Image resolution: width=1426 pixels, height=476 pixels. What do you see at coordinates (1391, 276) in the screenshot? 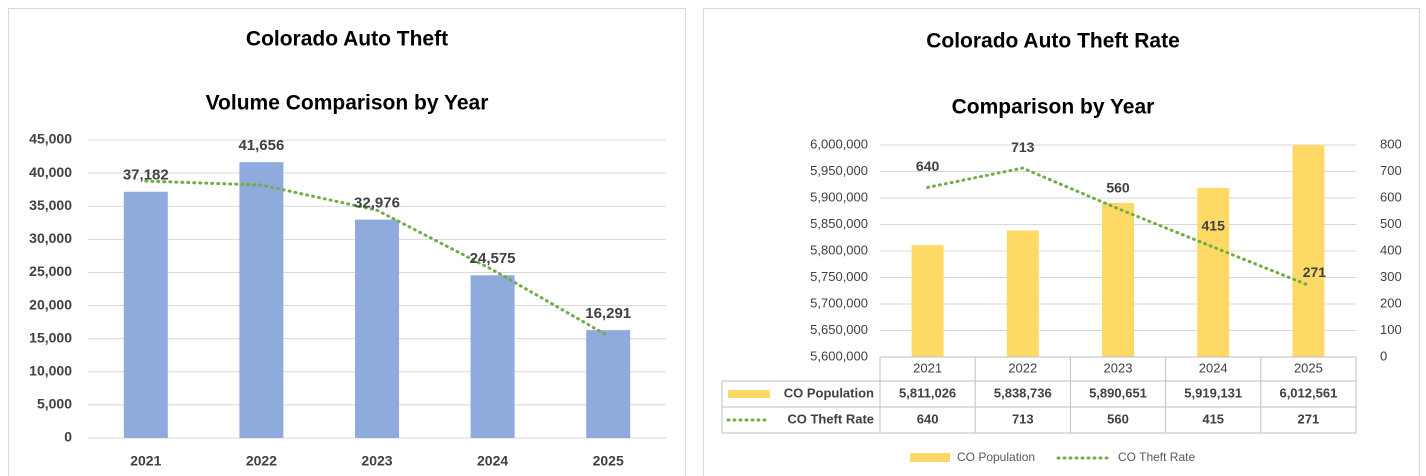
I see `y2-tick-label: 300` at bounding box center [1391, 276].